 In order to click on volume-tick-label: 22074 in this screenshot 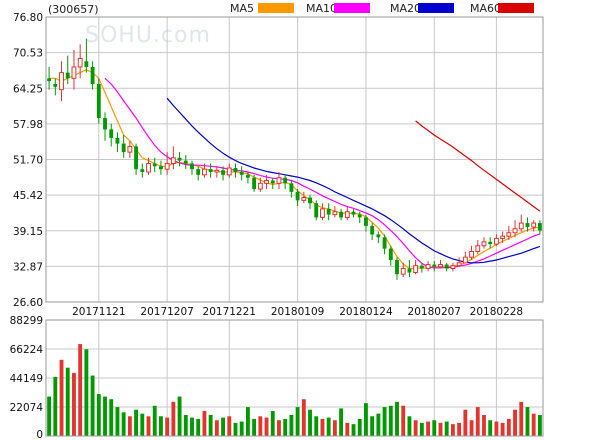, I will do `click(27, 408)`.